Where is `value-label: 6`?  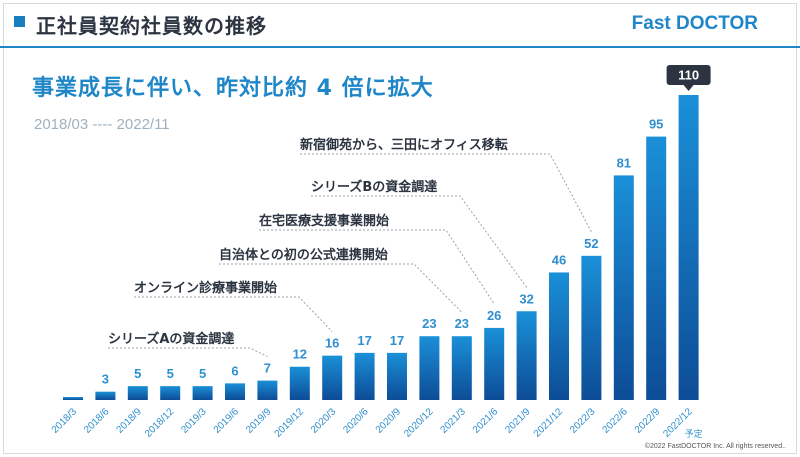
value-label: 6 is located at coordinates (234, 370).